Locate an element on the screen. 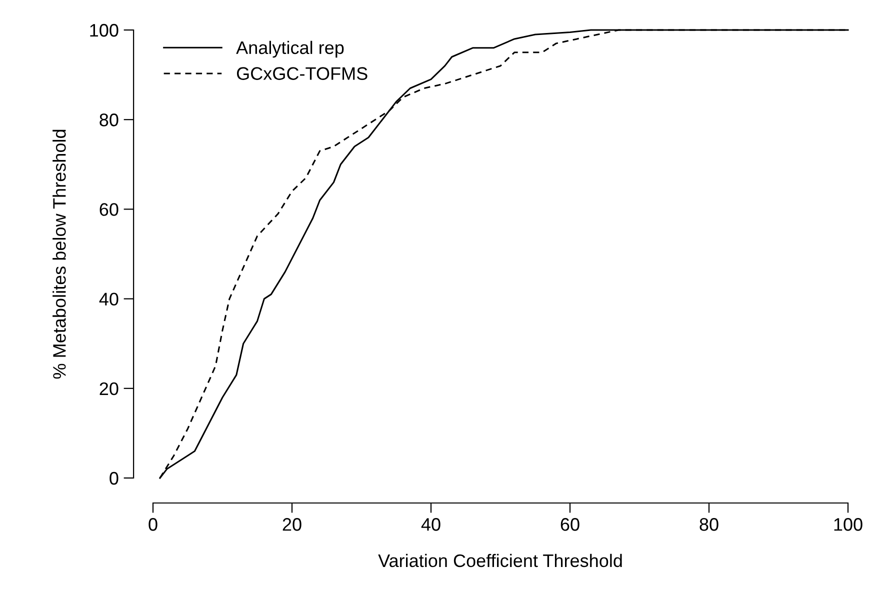 The height and width of the screenshot is (604, 871). y-tick-label: 80 is located at coordinates (109, 120).